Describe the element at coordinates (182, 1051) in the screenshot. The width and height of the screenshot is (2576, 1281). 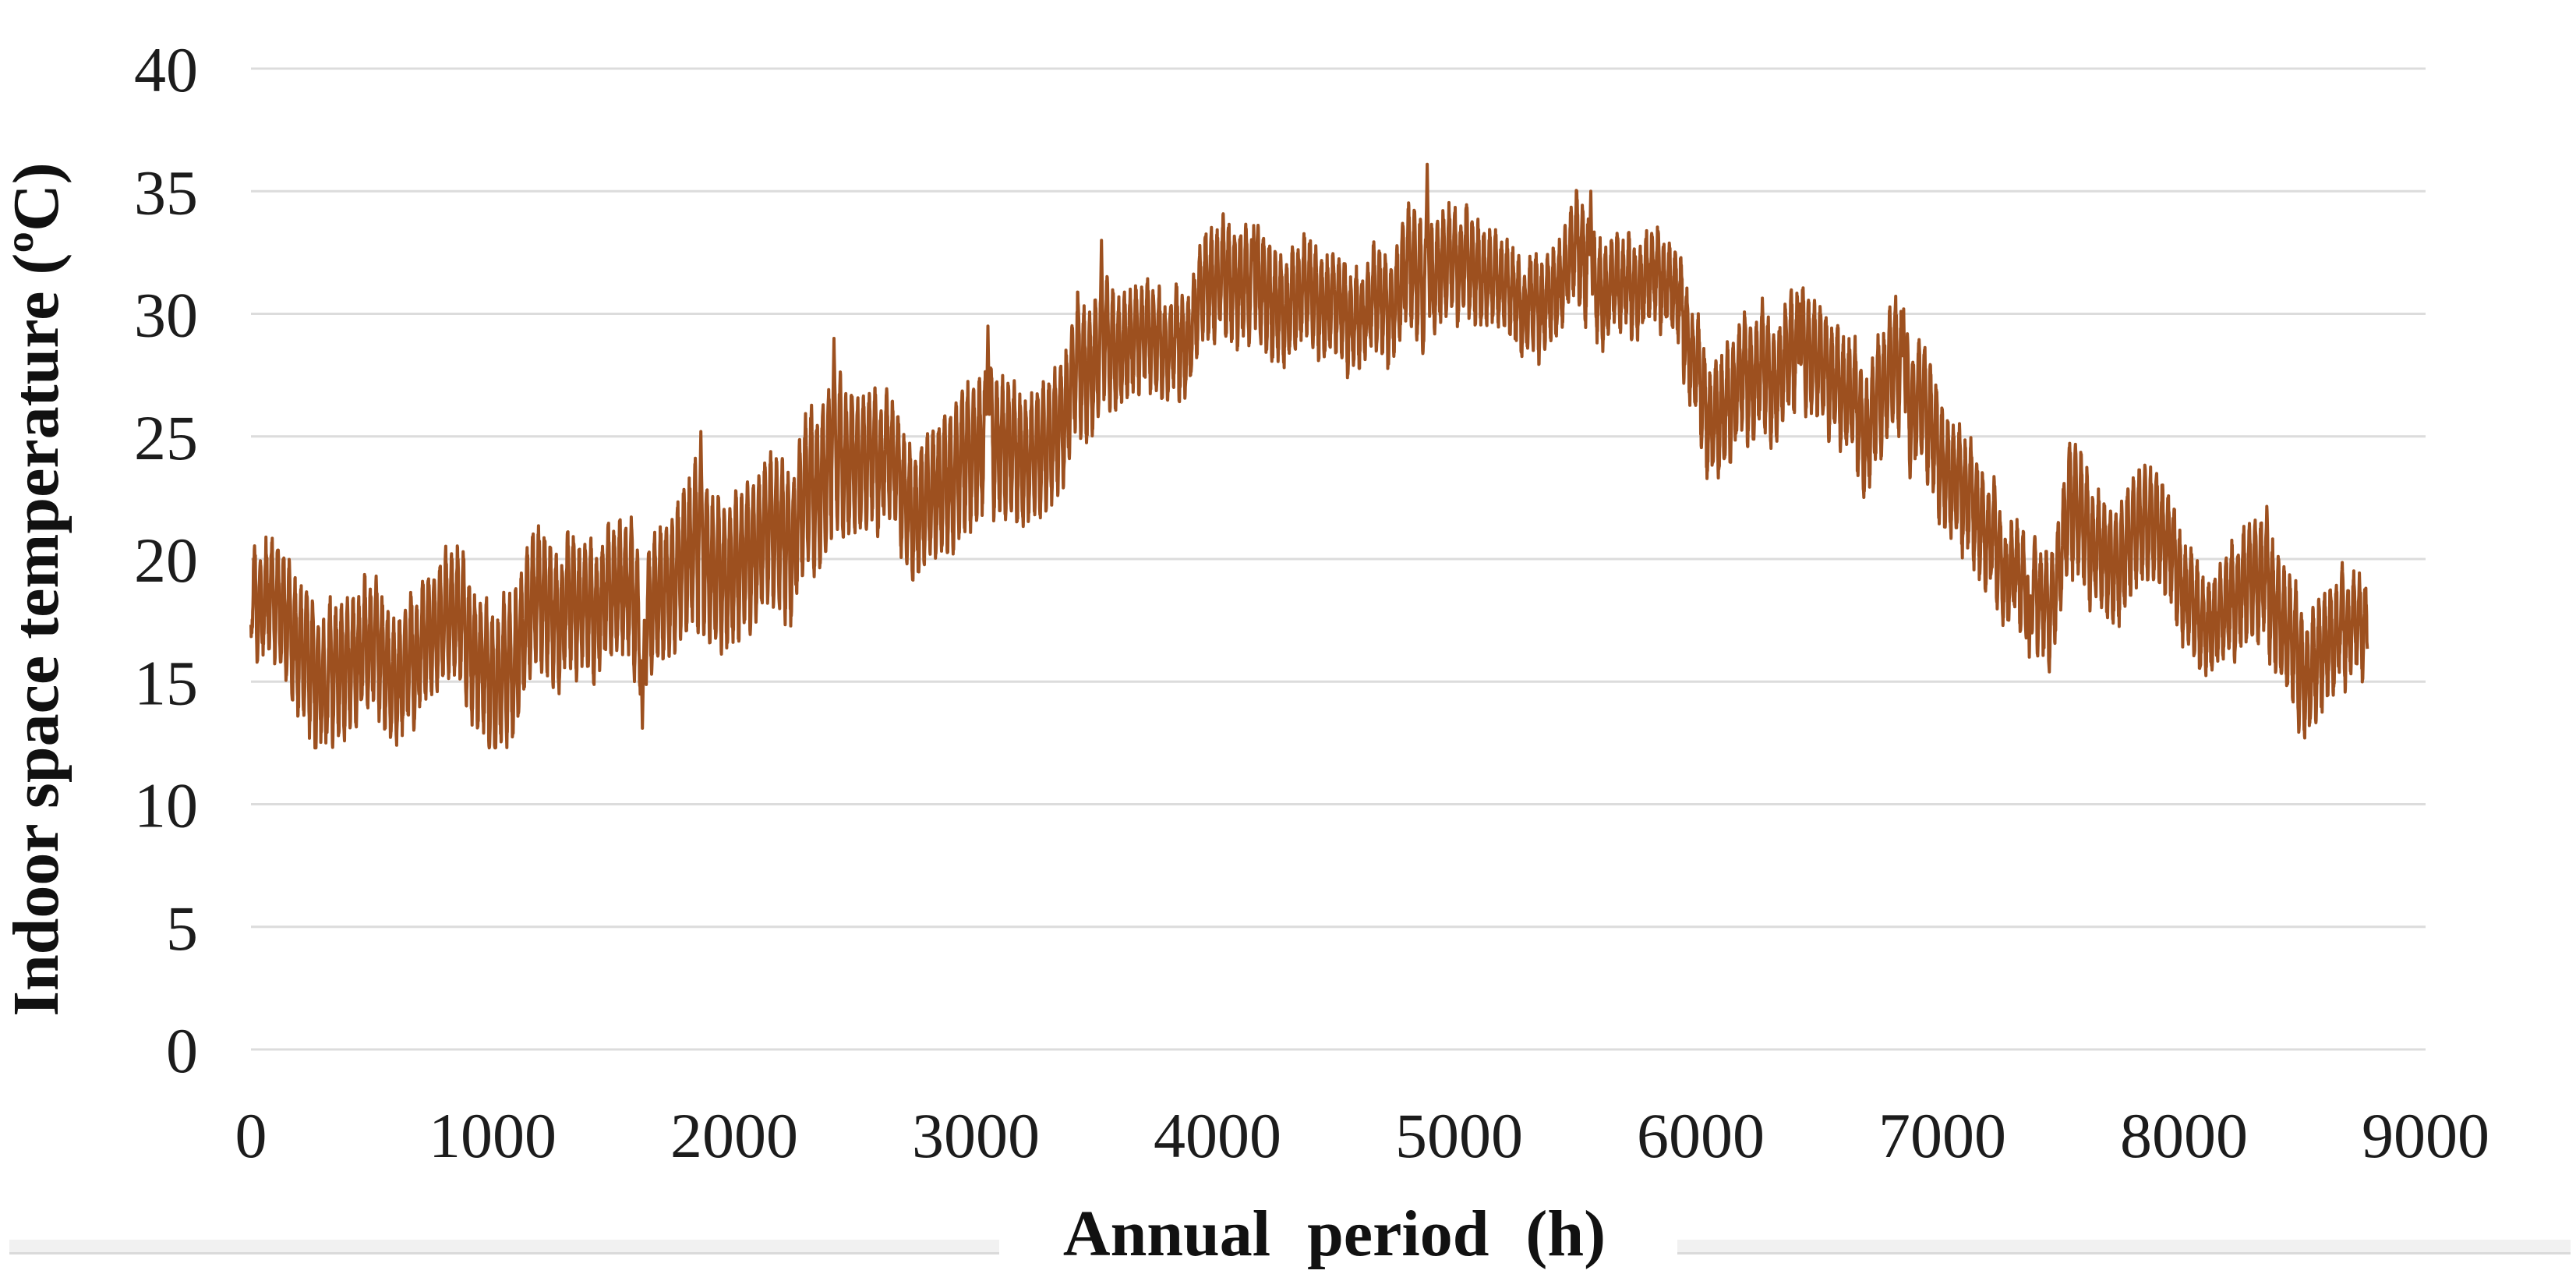
I see `y-tick-label-0: 0` at that location.